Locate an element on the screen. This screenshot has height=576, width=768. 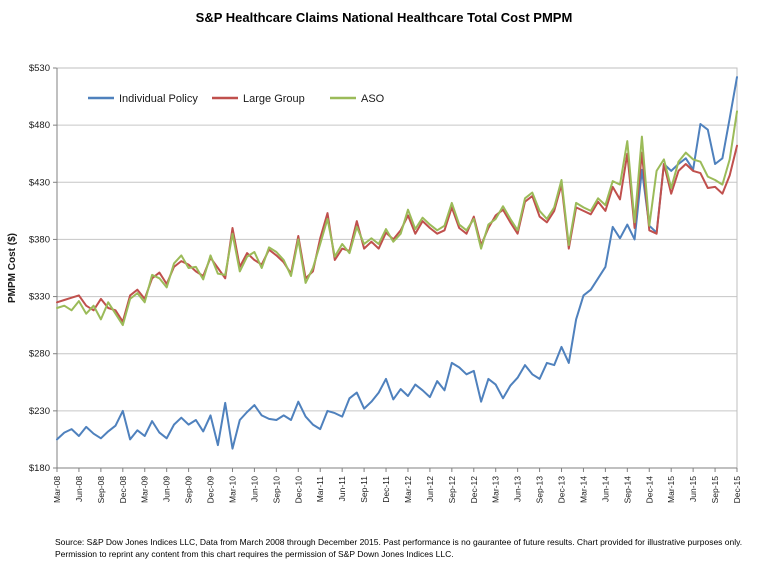
x-tick-label: Dec-10 is located at coordinates (298, 490).